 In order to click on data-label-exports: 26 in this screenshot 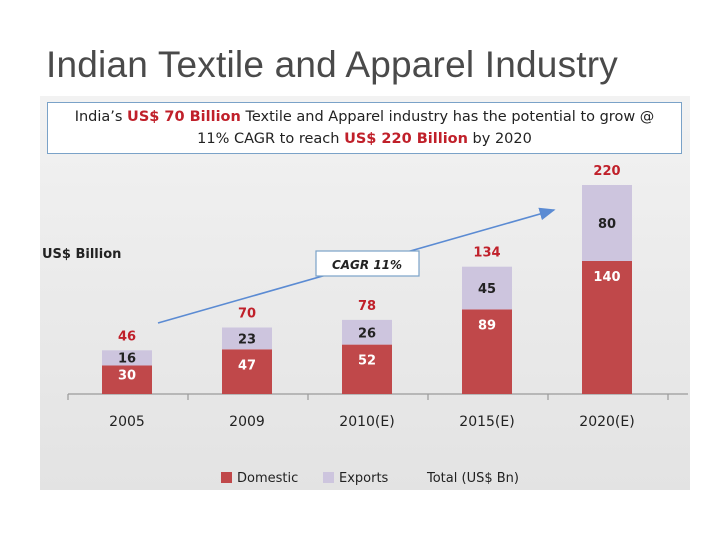, I will do `click(367, 333)`.